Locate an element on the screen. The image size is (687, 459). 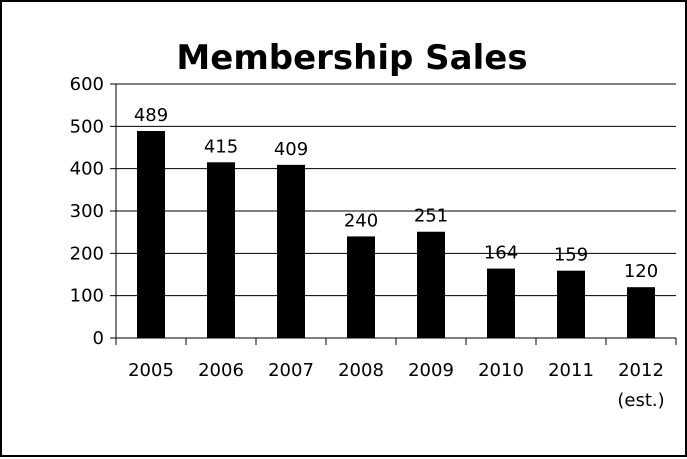
x-tick-label: 2011 is located at coordinates (571, 370).